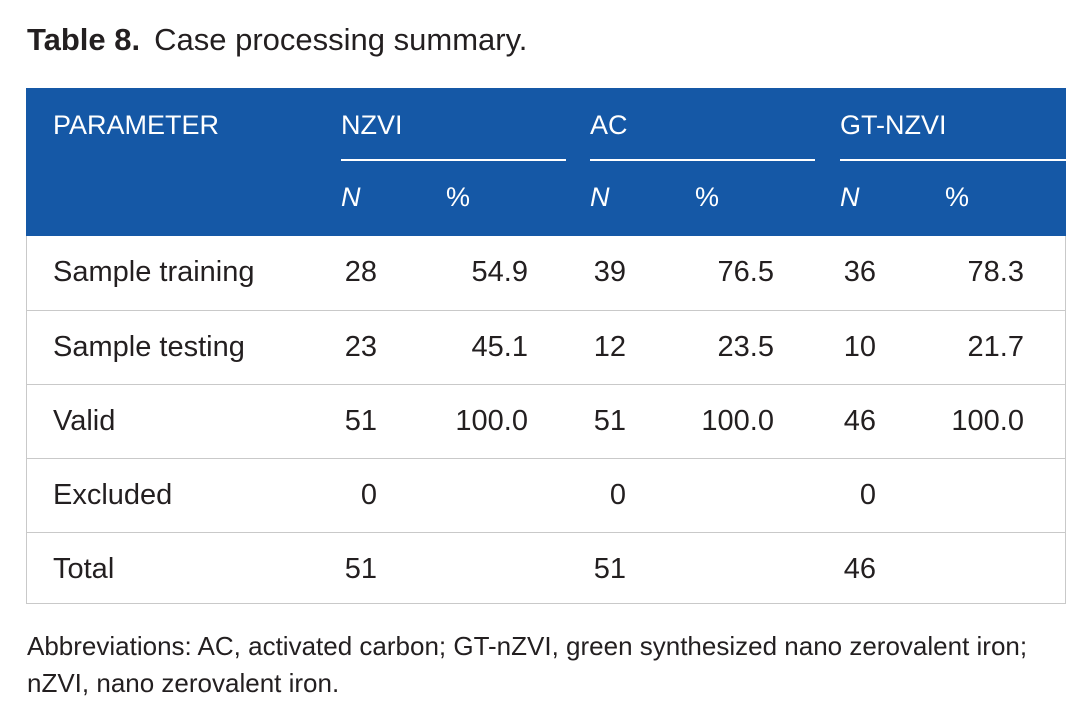 The width and height of the screenshot is (1091, 723). Describe the element at coordinates (893, 125) in the screenshot. I see `header-group-gt-nzvi: GT-NZVI` at that location.